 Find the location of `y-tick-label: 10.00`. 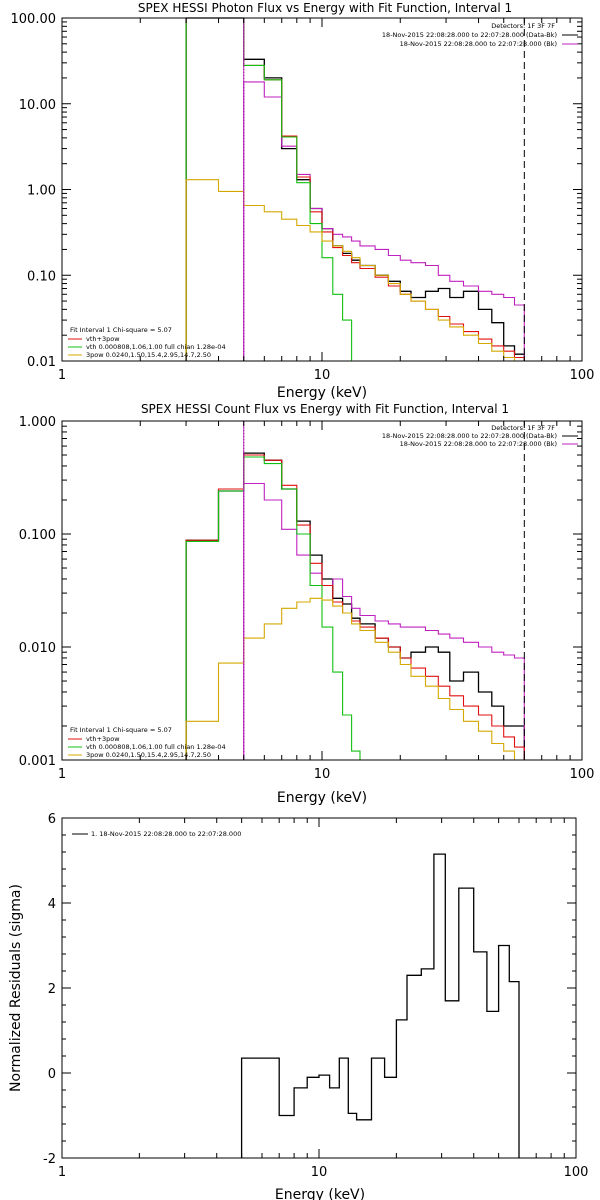

y-tick-label: 10.00 is located at coordinates (37, 105).